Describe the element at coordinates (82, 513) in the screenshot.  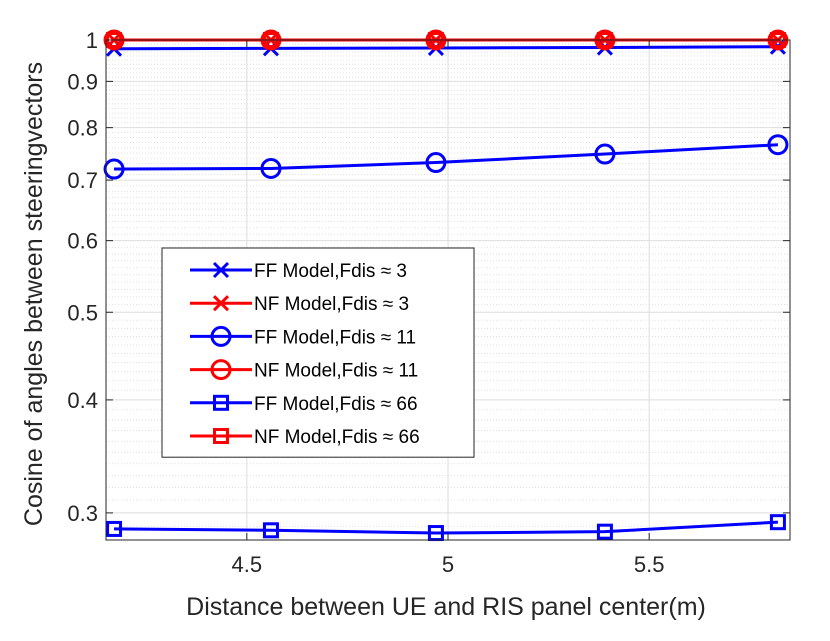
I see `y-tick-label: 0.3` at that location.